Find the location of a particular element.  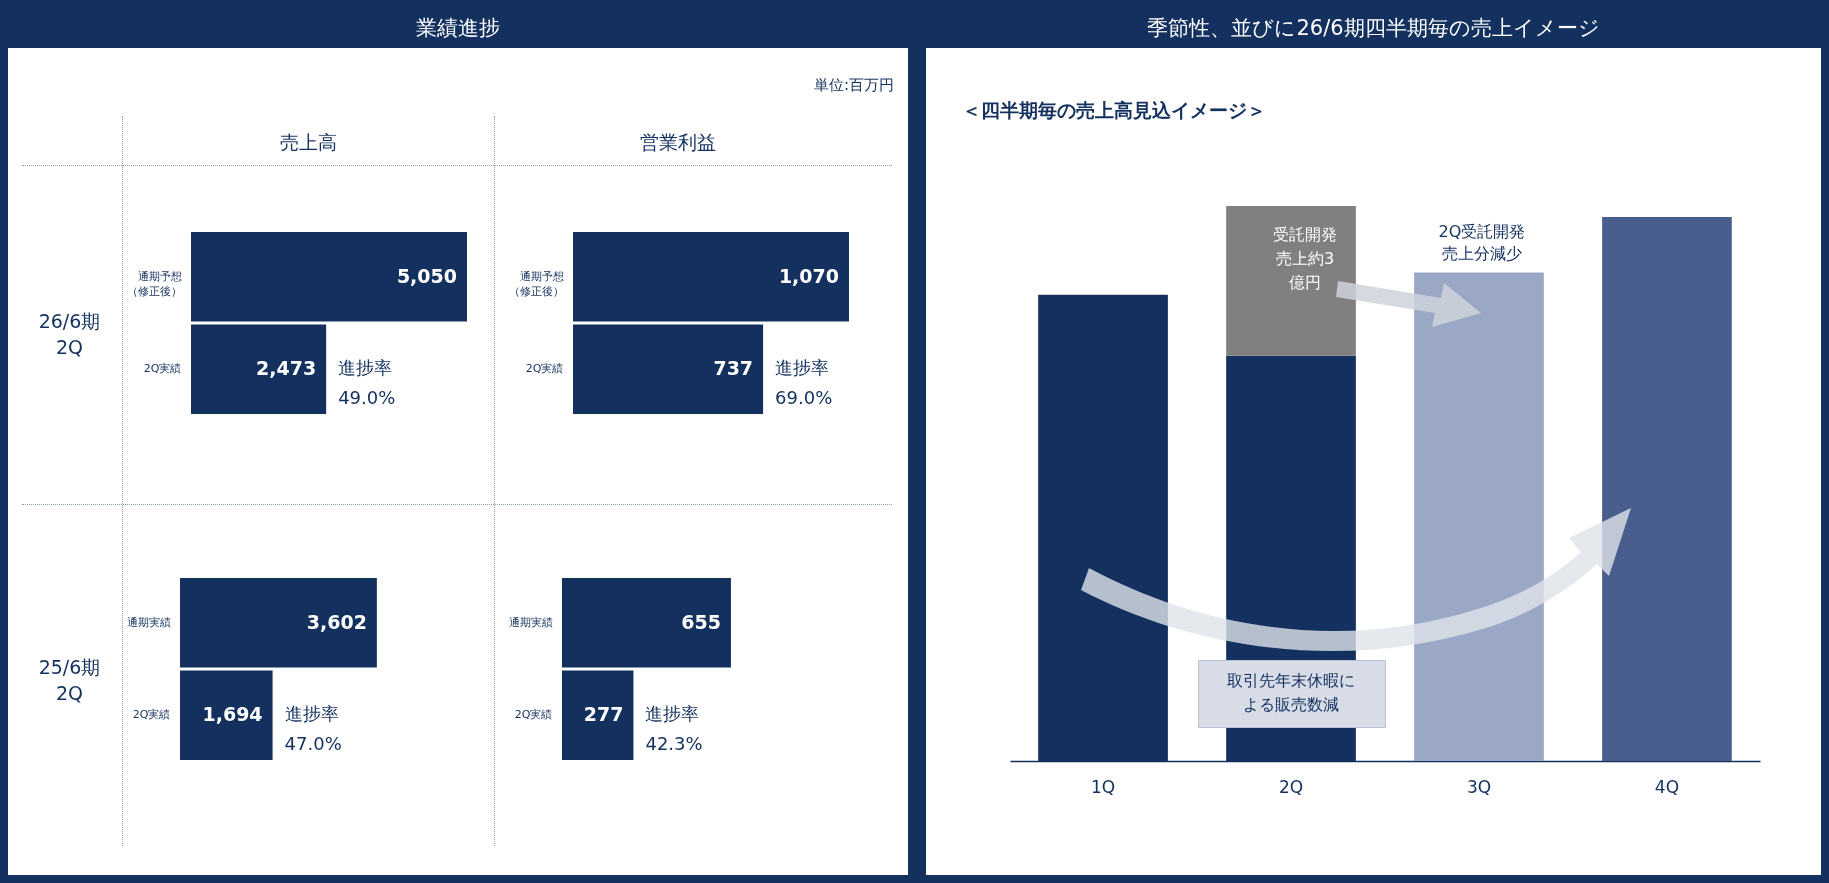

annotation: 進捗率 69.0% is located at coordinates (804, 383).